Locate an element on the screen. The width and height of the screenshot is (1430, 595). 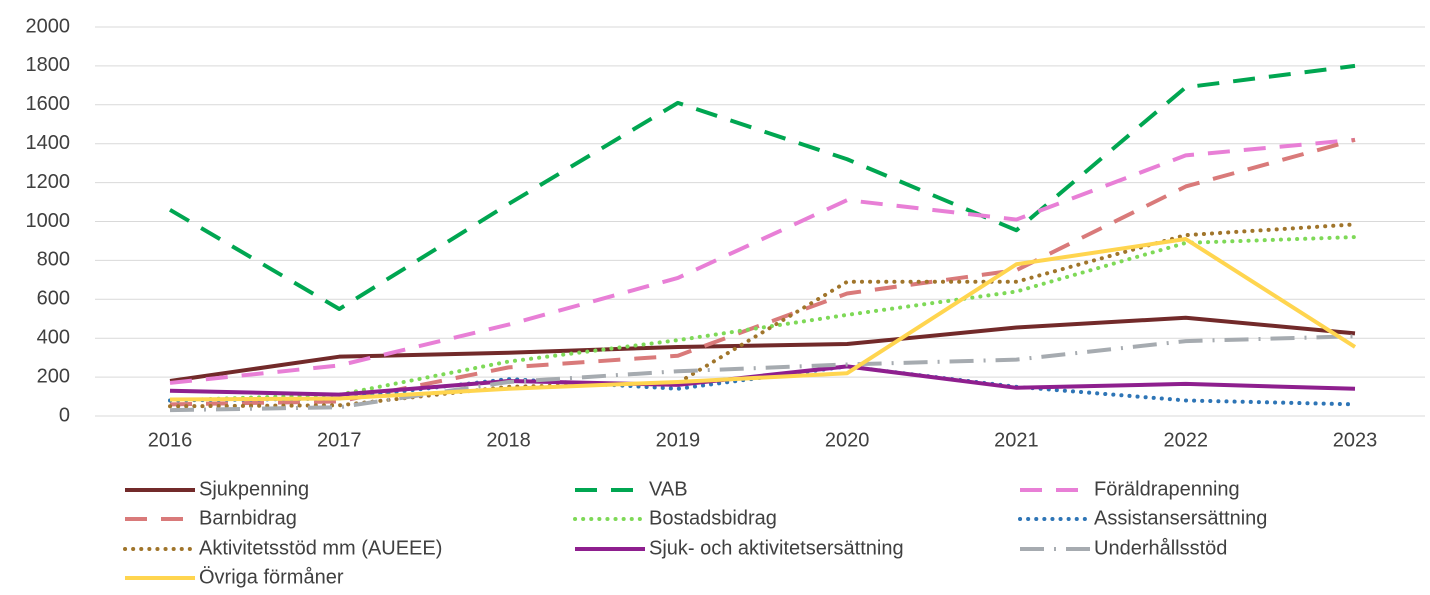
y-tick-label: 1200 is located at coordinates (48, 182).